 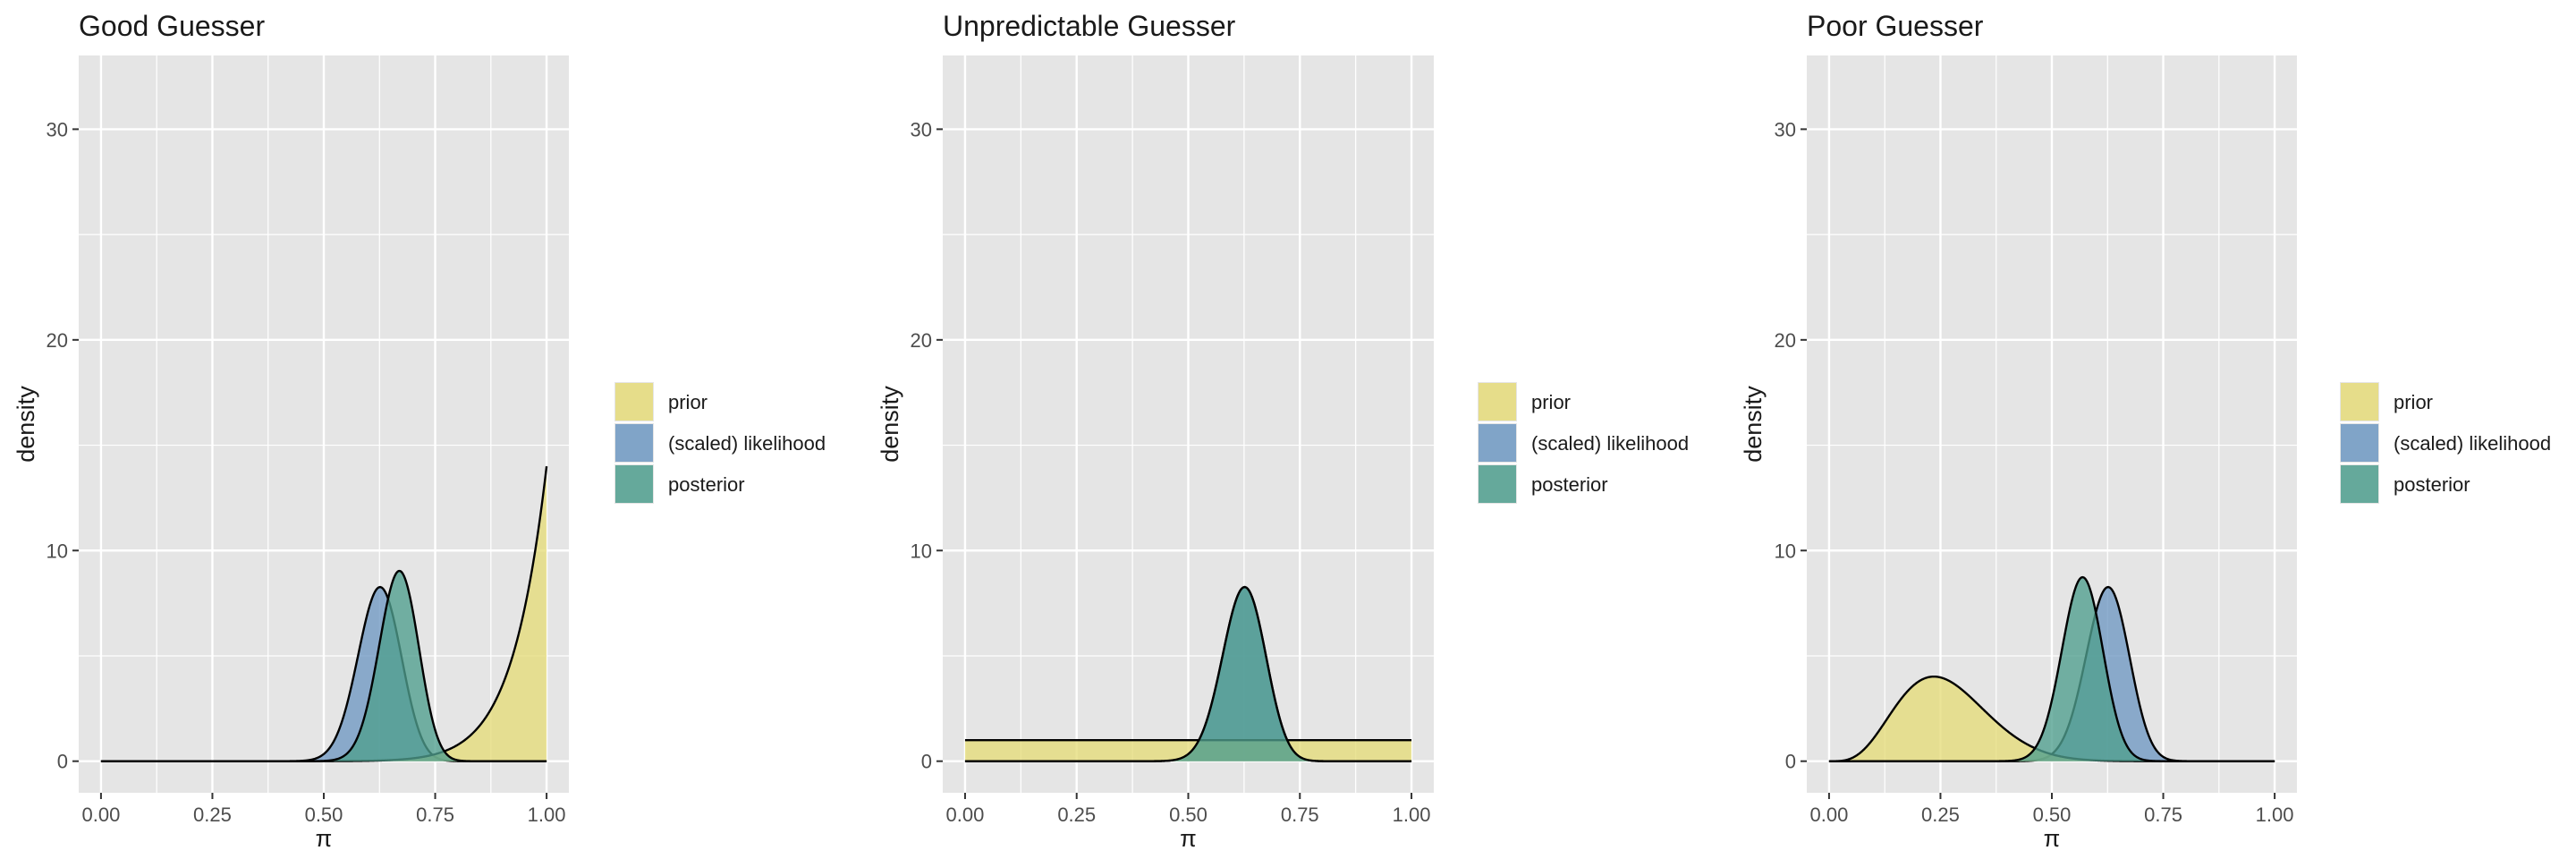 What do you see at coordinates (172, 26) in the screenshot?
I see `chart-title: Good Guesser` at bounding box center [172, 26].